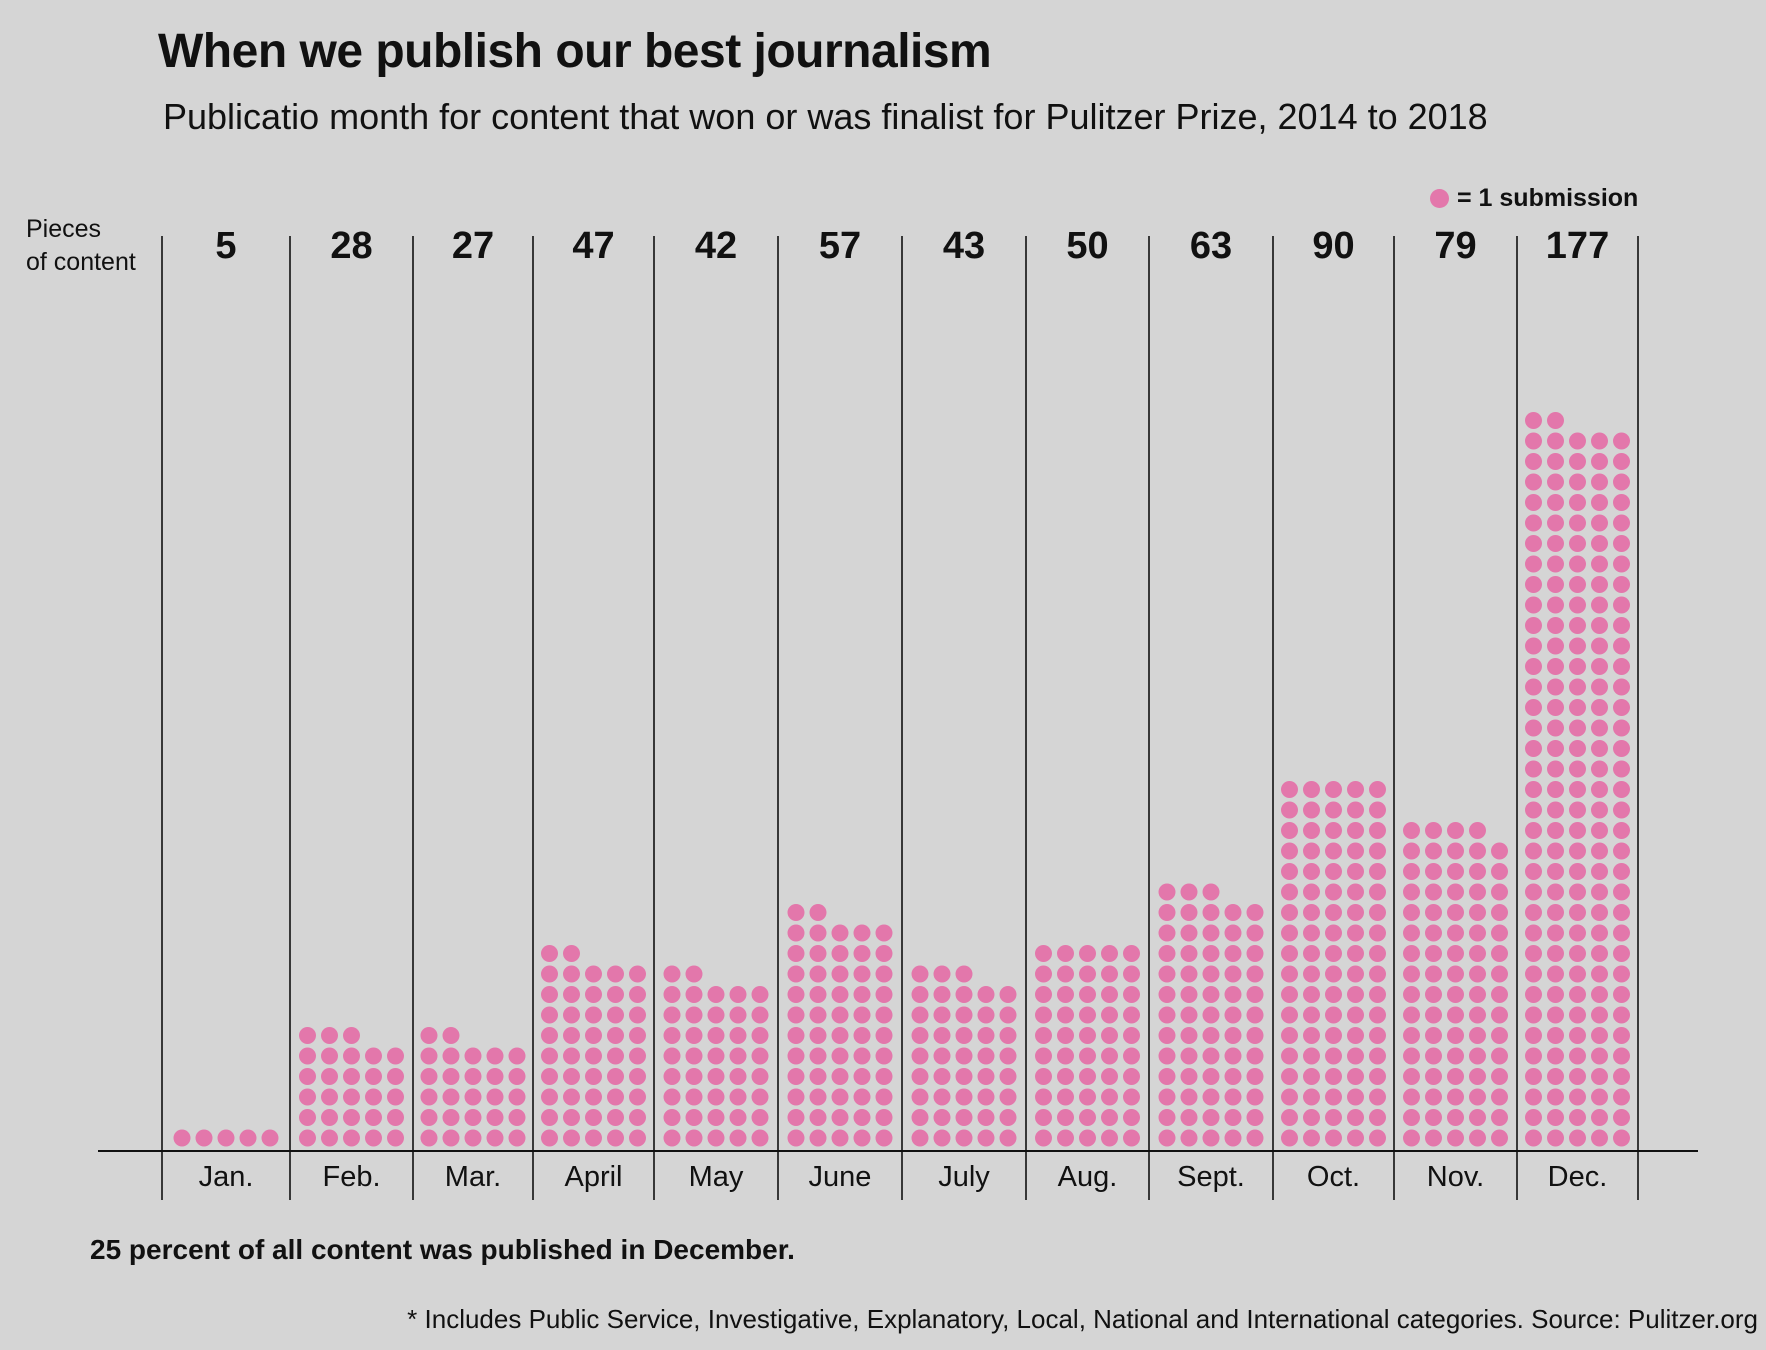  What do you see at coordinates (351, 246) in the screenshot?
I see `value-label-feb: 28` at bounding box center [351, 246].